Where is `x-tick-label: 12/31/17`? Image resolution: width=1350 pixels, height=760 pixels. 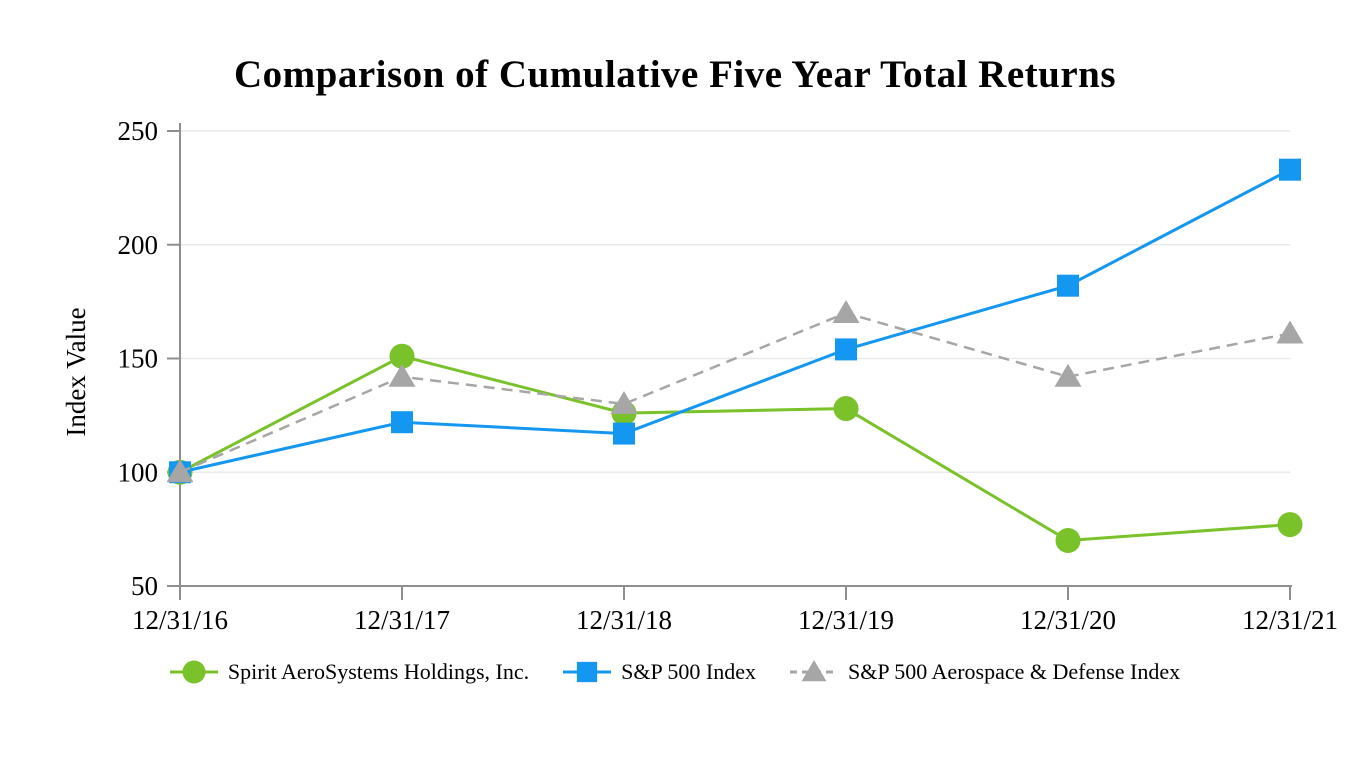 x-tick-label: 12/31/17 is located at coordinates (402, 620).